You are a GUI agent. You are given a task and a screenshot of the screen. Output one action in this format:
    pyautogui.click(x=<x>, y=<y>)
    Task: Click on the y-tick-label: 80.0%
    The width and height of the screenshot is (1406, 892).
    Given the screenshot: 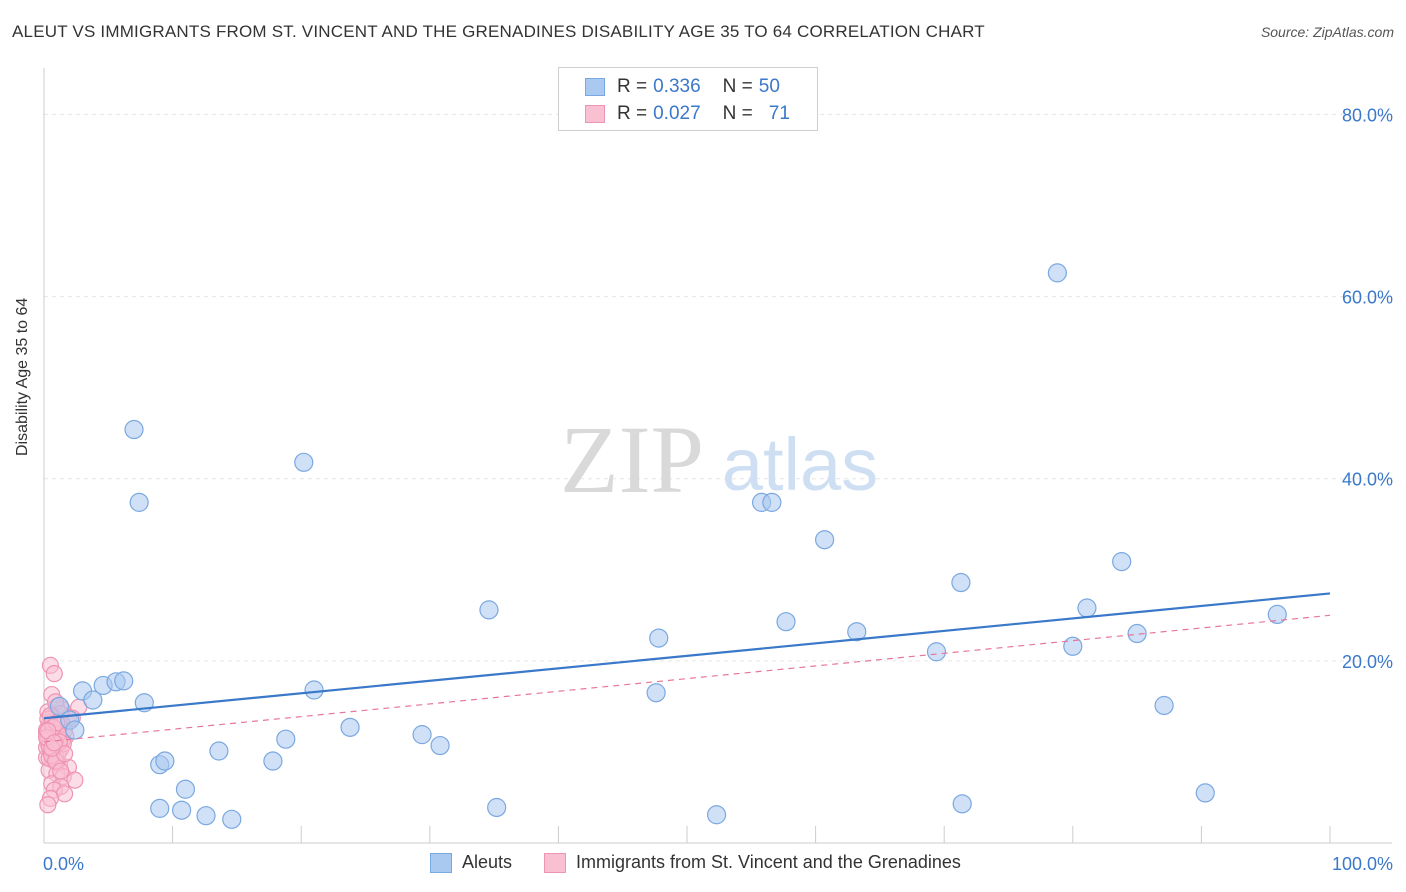 What is the action you would take?
    pyautogui.click(x=1367, y=115)
    